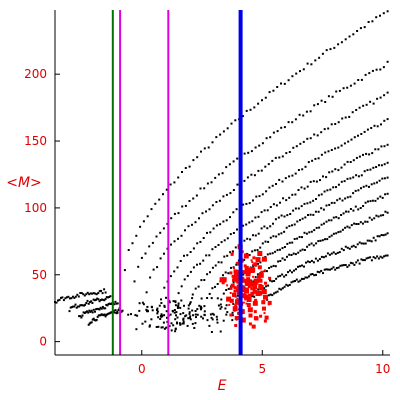 The image size is (400, 400). What do you see at coordinates (142, 369) in the screenshot?
I see `x-tick-label: 0` at bounding box center [142, 369].